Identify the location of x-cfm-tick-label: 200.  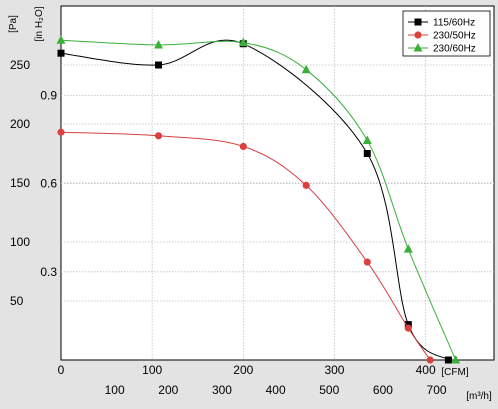
(243, 370).